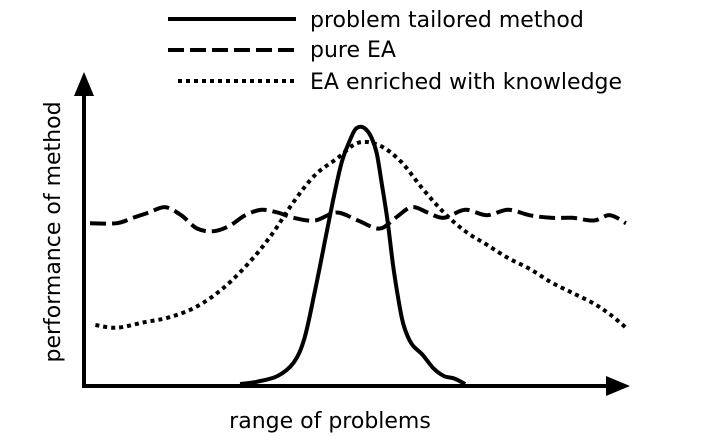 This screenshot has width=728, height=437. Describe the element at coordinates (282, 50) in the screenshot. I see `legend-item-pure-ea: pure EA` at that location.